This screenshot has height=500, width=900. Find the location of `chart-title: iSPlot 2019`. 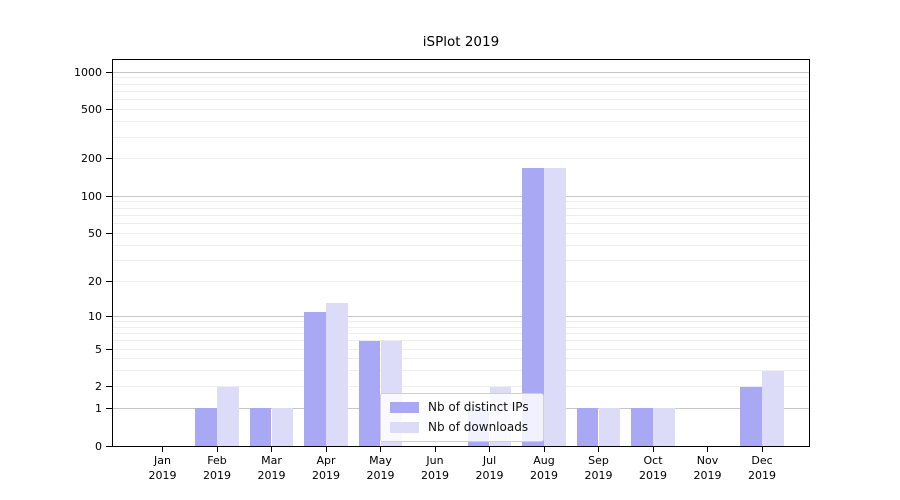

chart-title: iSPlot 2019 is located at coordinates (461, 42).